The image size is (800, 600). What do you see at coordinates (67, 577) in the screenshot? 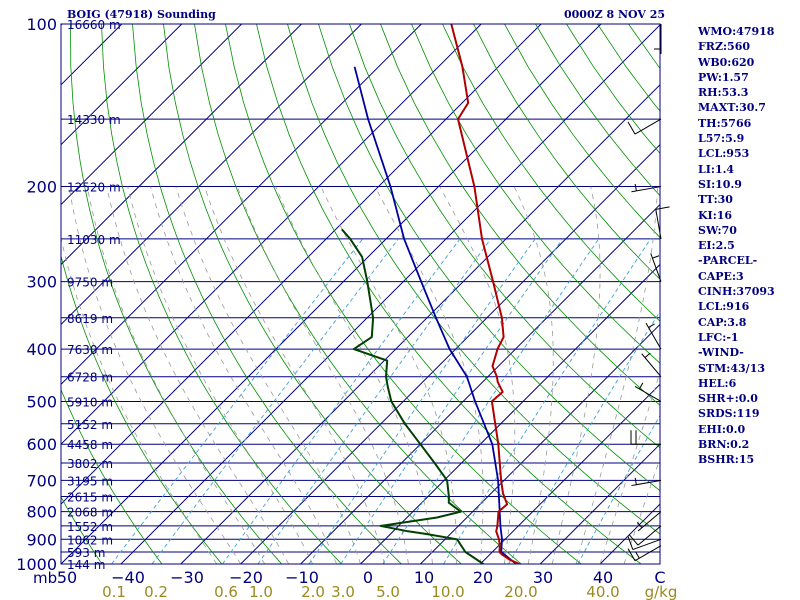
I see `temperature-tick-label: 50` at bounding box center [67, 577].